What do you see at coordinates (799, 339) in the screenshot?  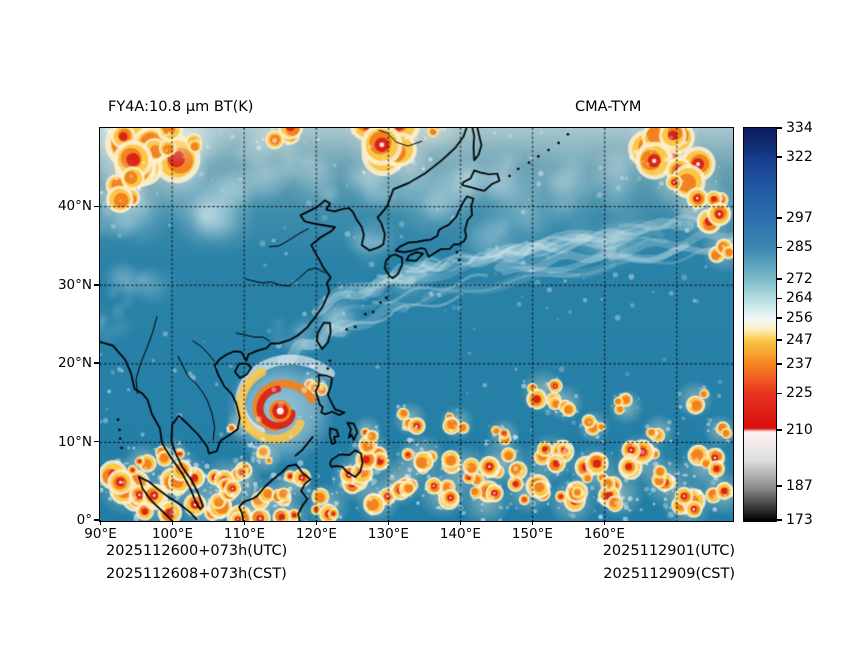 I see `colorbar-tick-label: 247` at bounding box center [799, 339].